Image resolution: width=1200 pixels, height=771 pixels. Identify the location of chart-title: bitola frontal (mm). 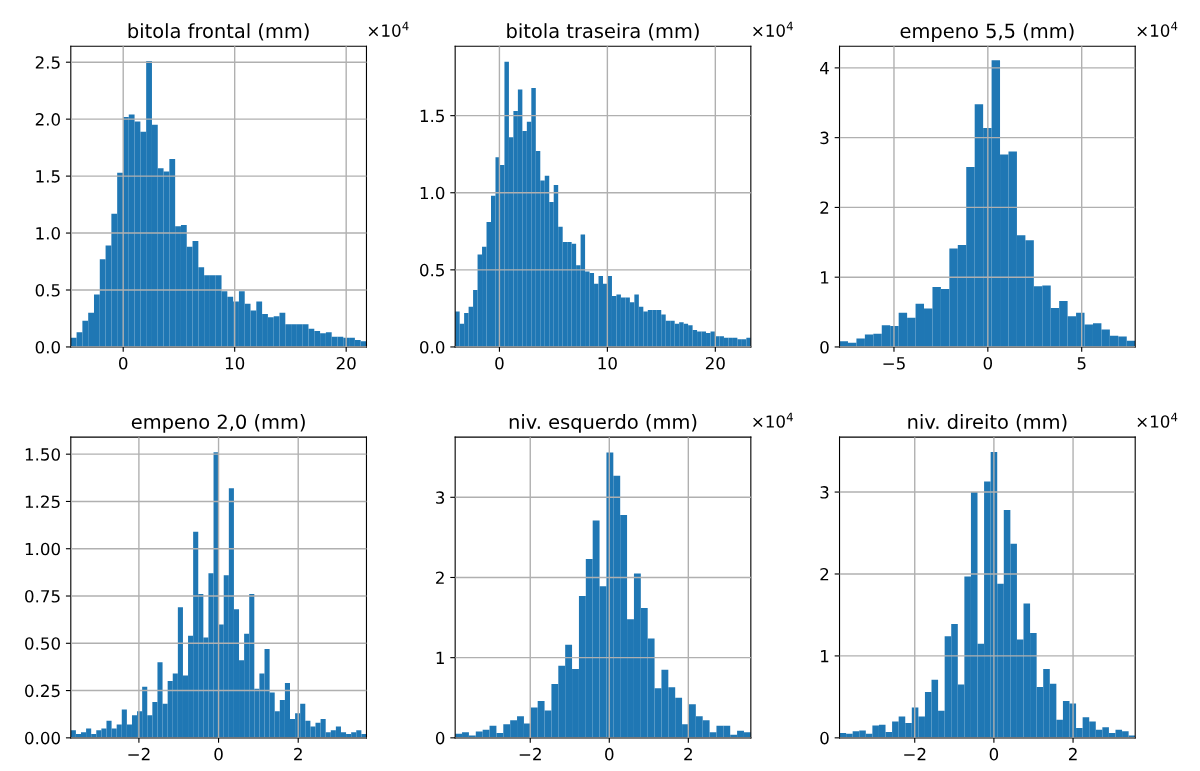
(218, 32).